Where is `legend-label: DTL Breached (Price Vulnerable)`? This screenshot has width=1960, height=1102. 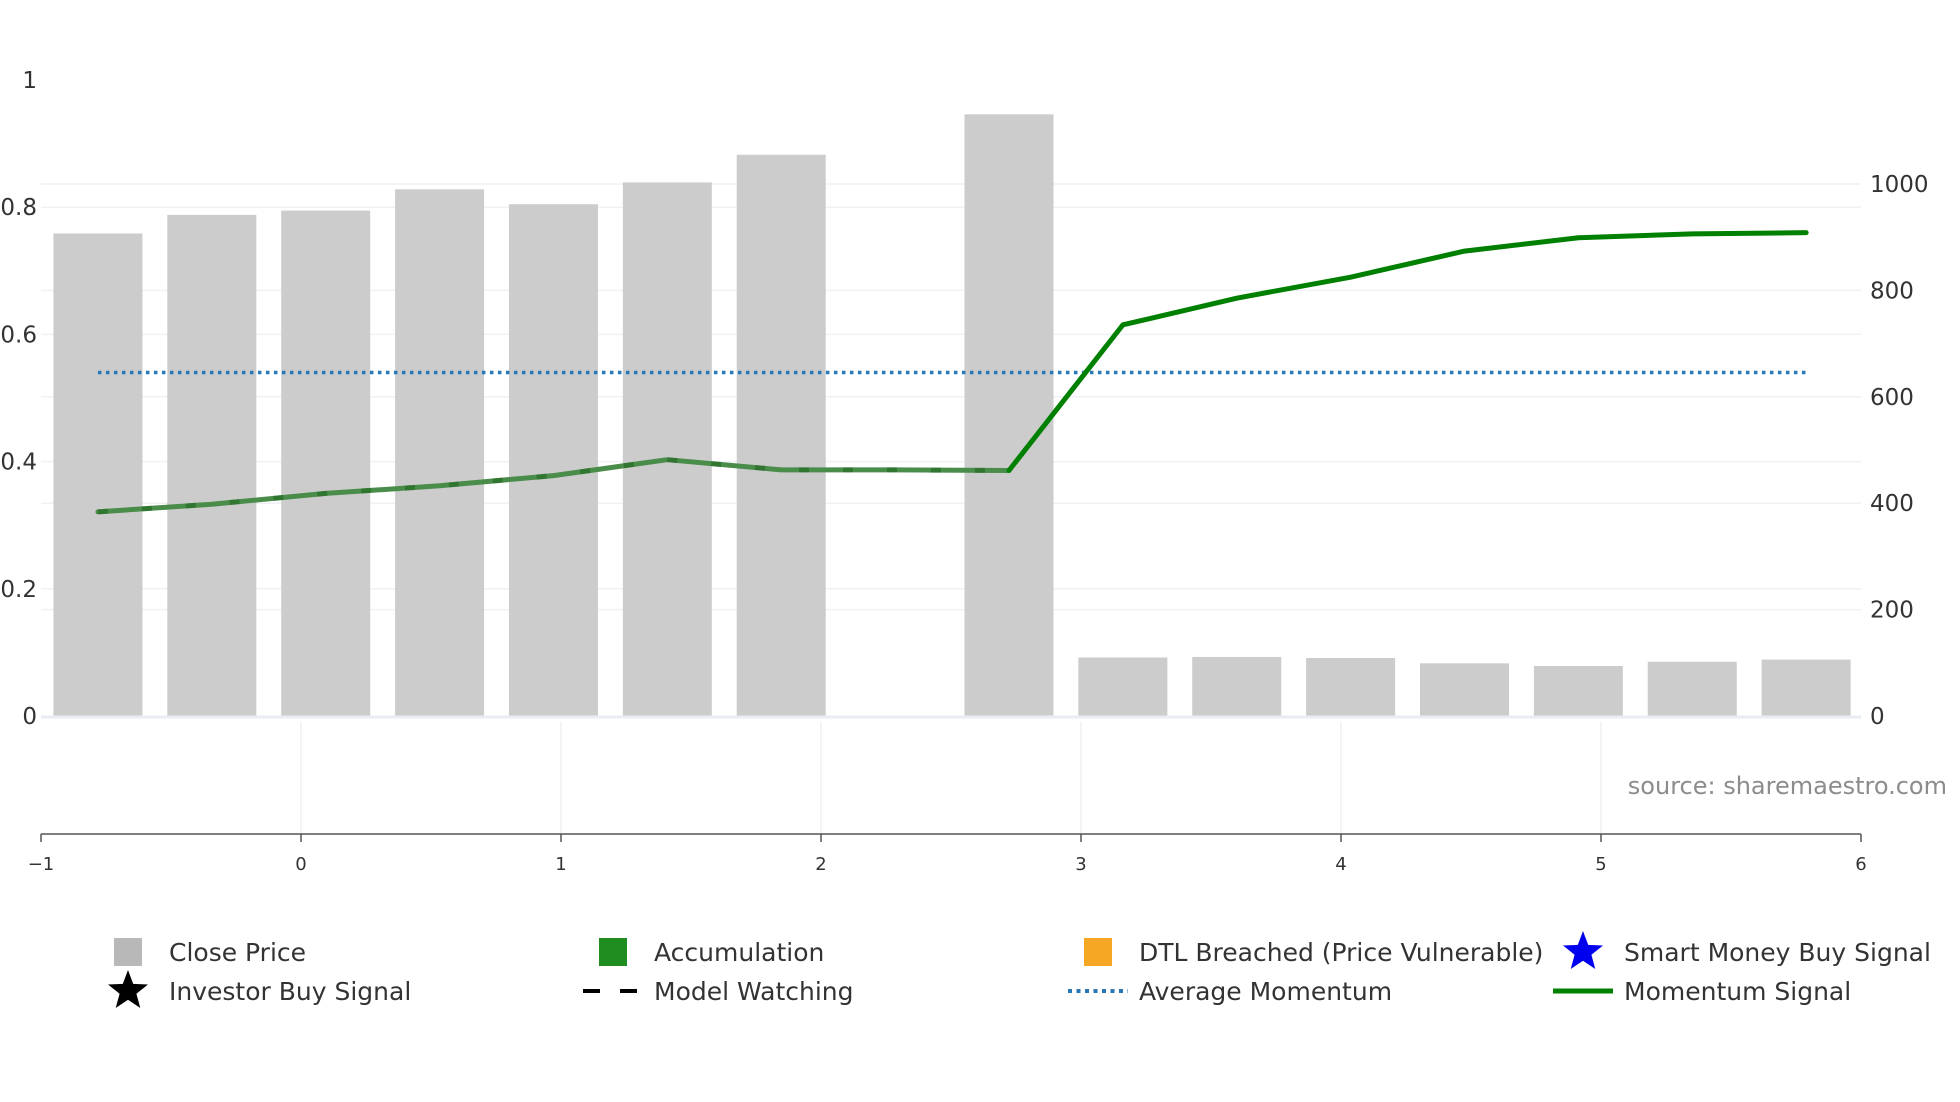 legend-label: DTL Breached (Price Vulnerable) is located at coordinates (1341, 952).